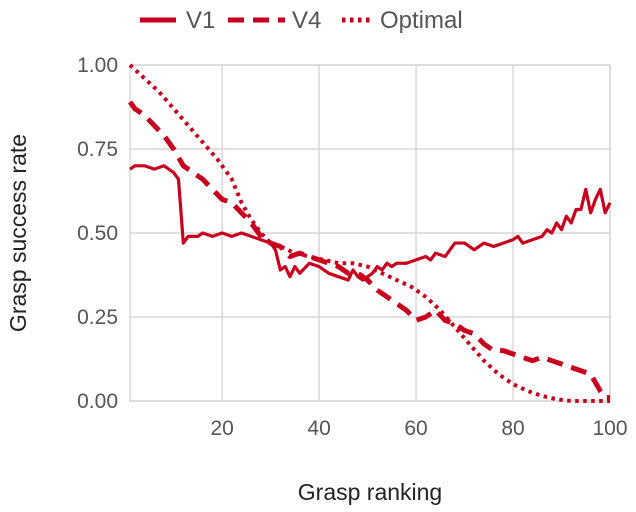  Describe the element at coordinates (97, 149) in the screenshot. I see `y-tick-label: 0.75` at that location.